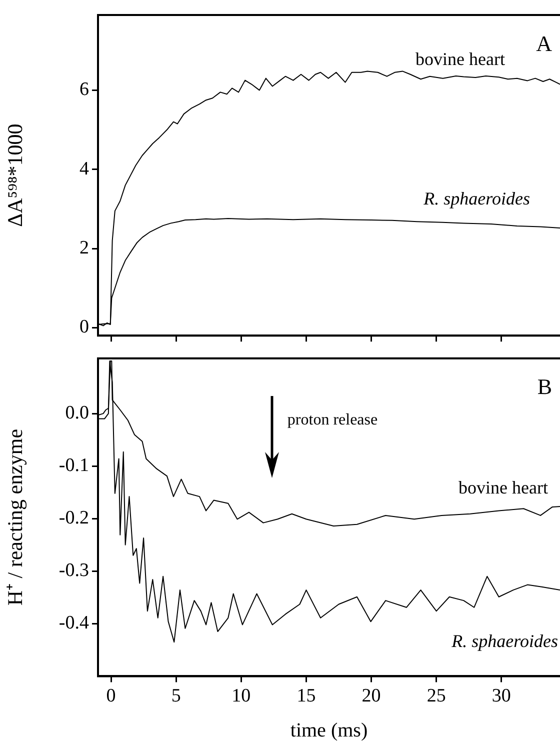  Describe the element at coordinates (74, 623) in the screenshot. I see `y-tick-label: -0.4` at that location.